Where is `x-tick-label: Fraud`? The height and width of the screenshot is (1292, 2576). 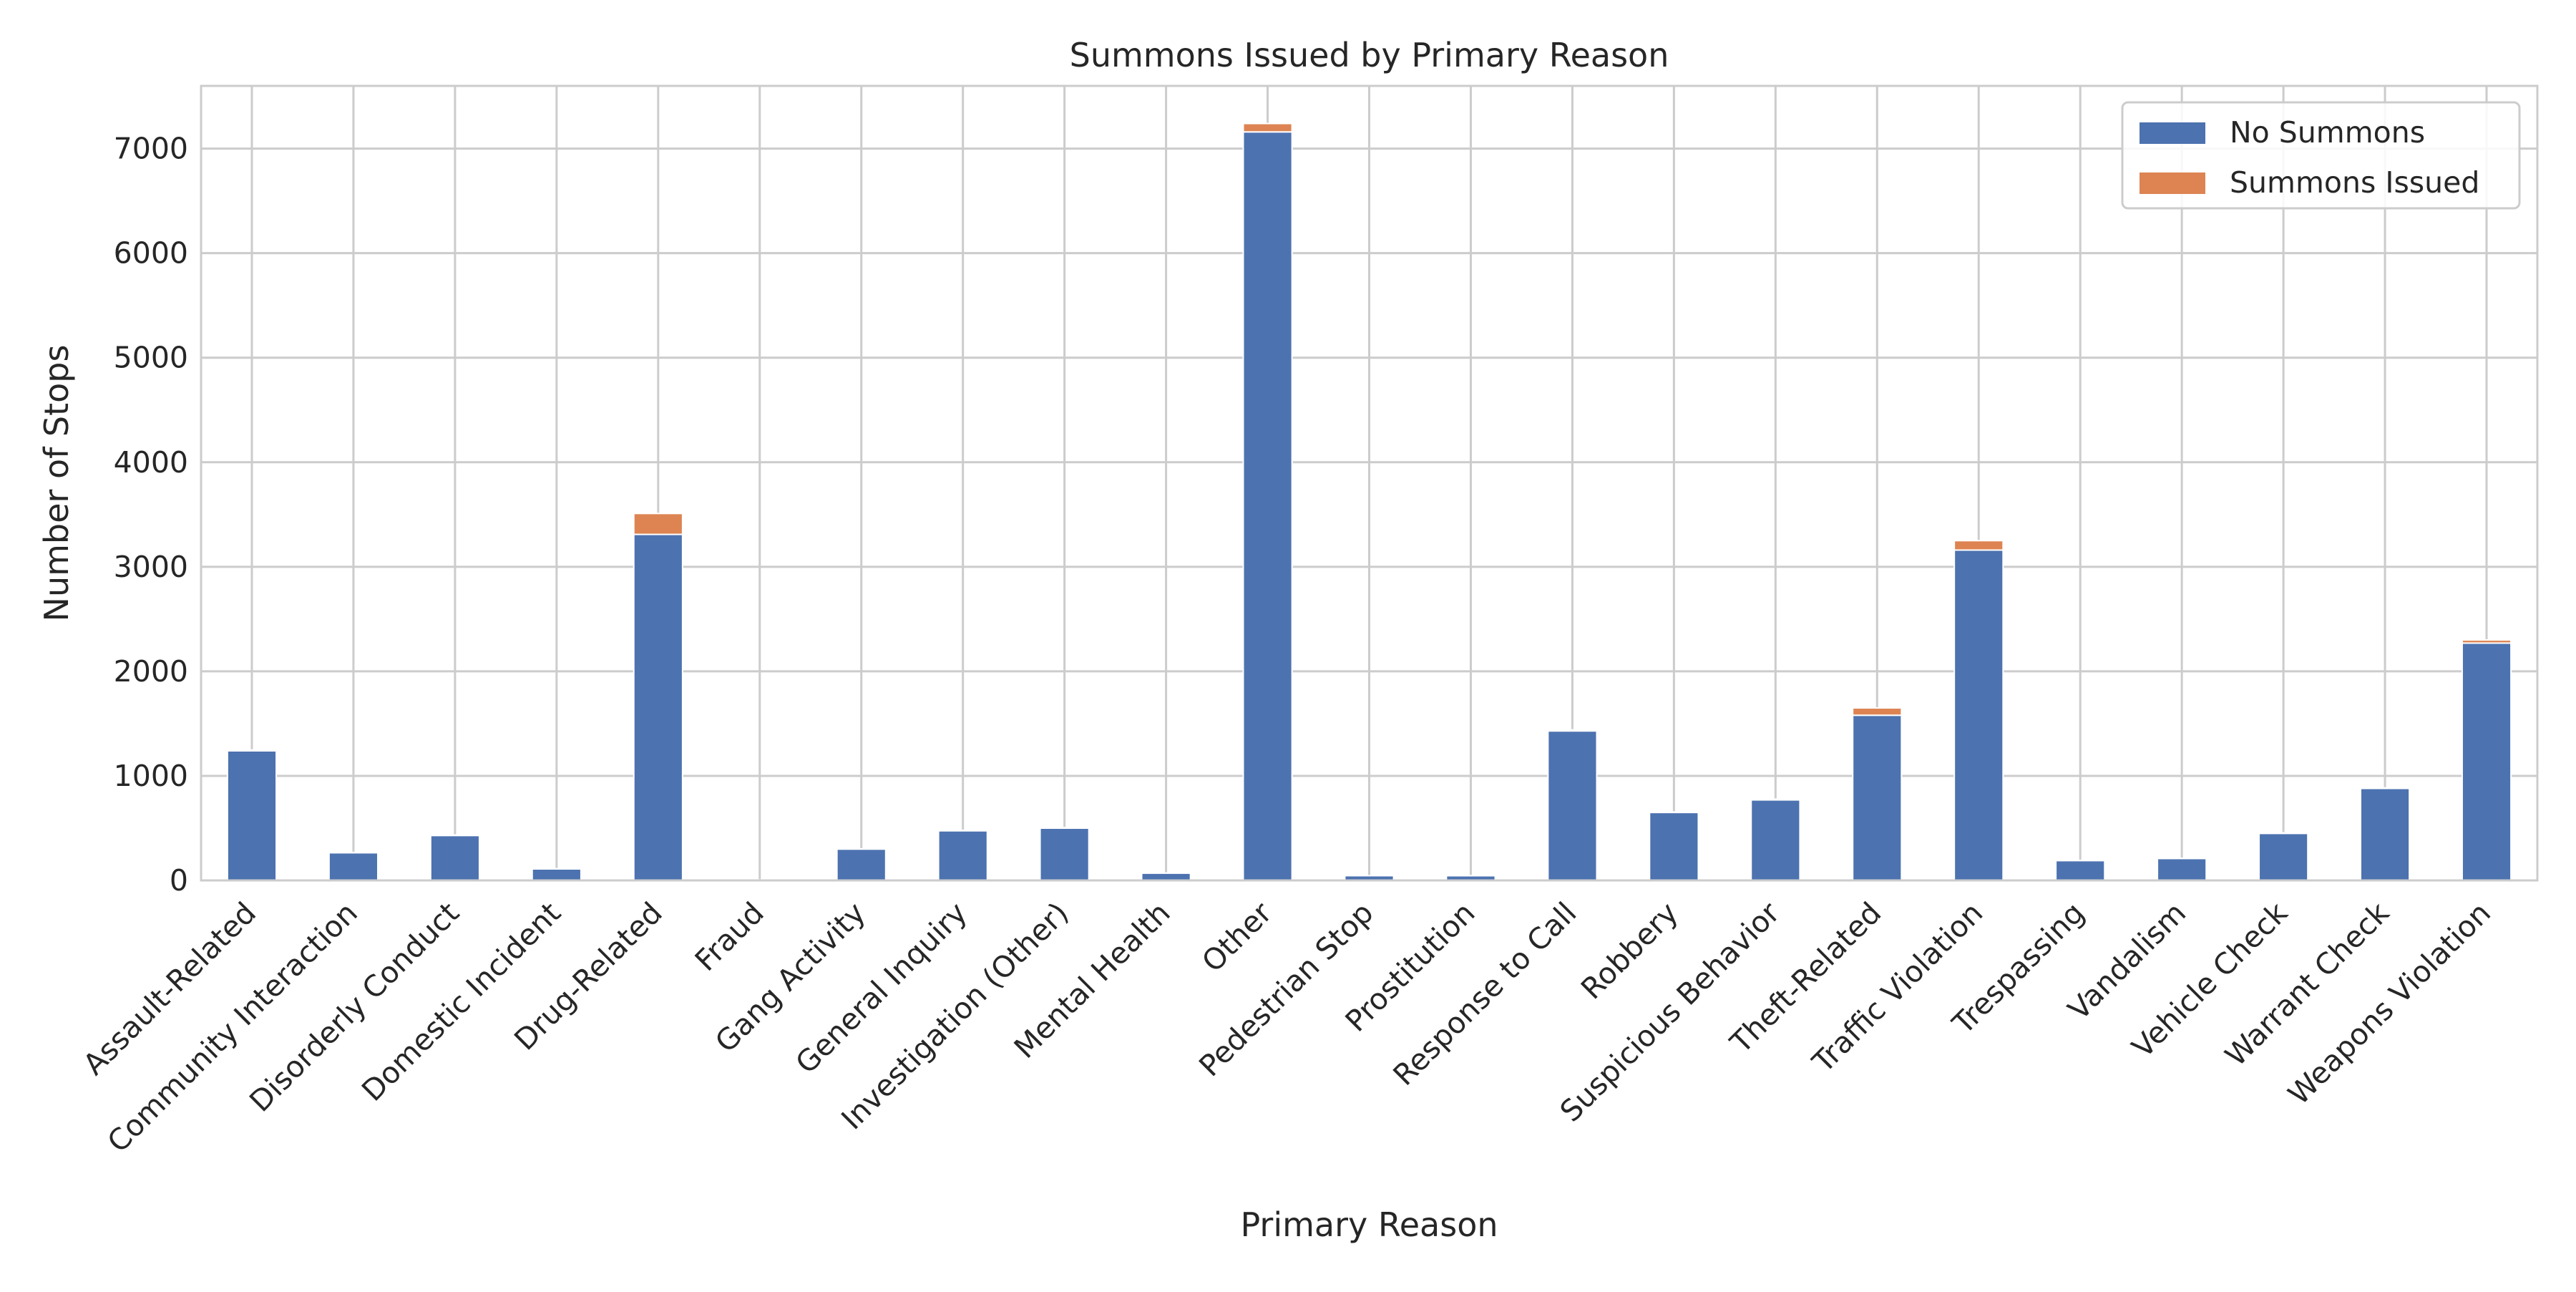
x-tick-label: Fraud is located at coordinates (729, 936).